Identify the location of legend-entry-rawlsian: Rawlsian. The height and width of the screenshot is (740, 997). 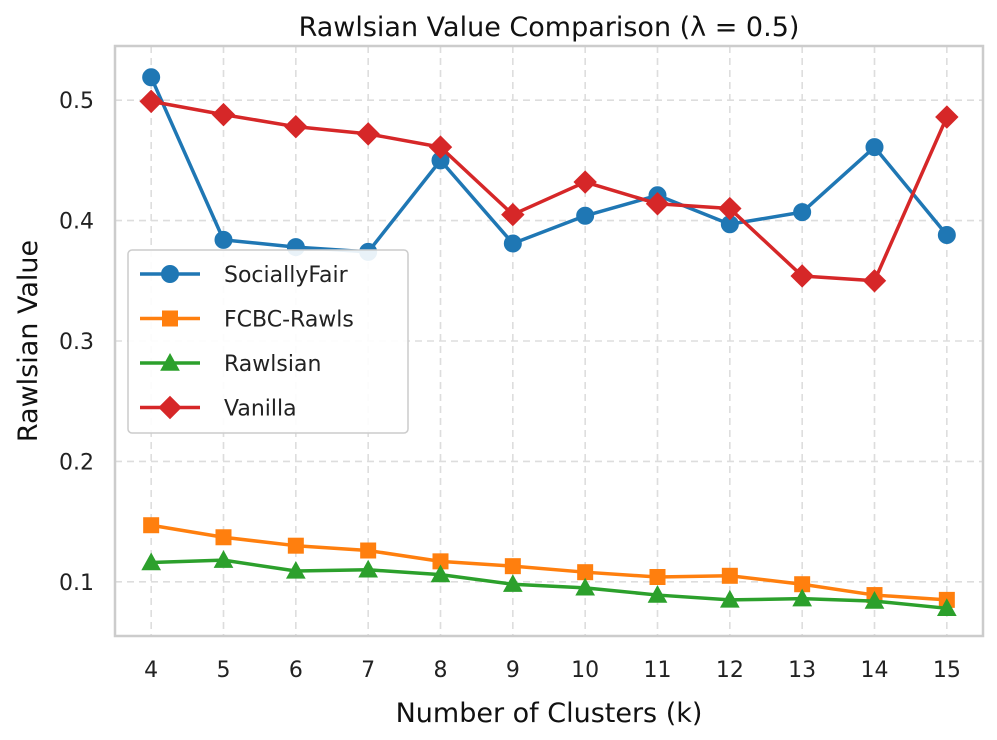
(230, 364).